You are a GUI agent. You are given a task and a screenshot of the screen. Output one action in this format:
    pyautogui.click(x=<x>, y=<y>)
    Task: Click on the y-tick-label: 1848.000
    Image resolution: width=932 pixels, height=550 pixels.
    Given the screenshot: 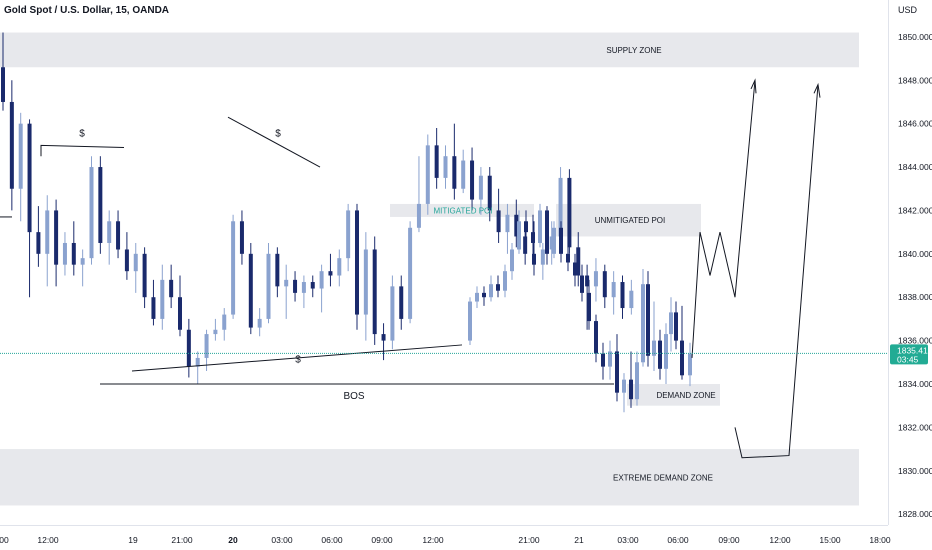 What is the action you would take?
    pyautogui.click(x=915, y=80)
    